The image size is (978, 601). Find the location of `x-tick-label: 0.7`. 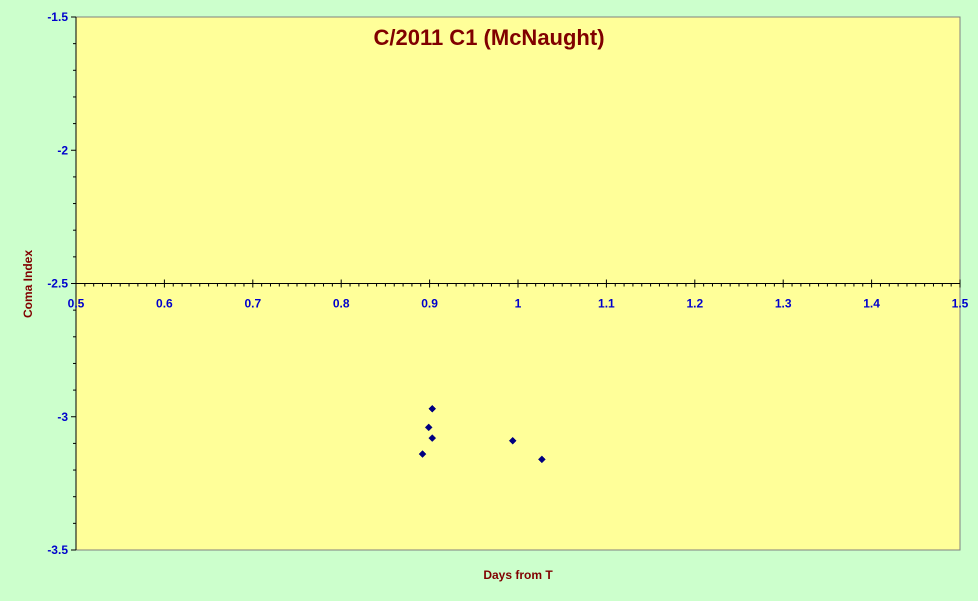

x-tick-label: 0.7 is located at coordinates (252, 304).